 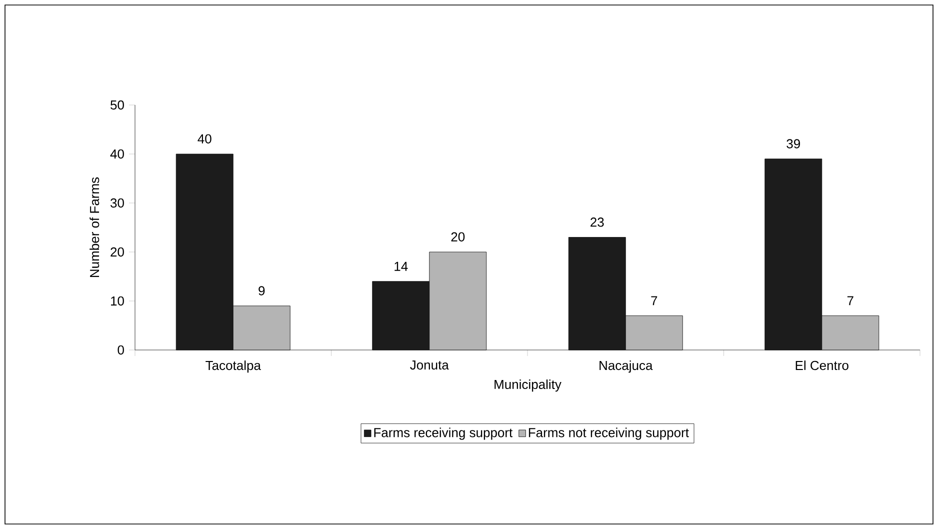 I want to click on data-label: 39, so click(x=793, y=143).